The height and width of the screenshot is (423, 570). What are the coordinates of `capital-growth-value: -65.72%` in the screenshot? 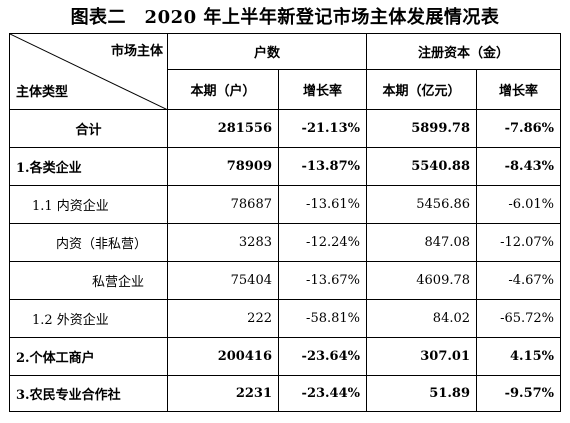 It's located at (519, 318).